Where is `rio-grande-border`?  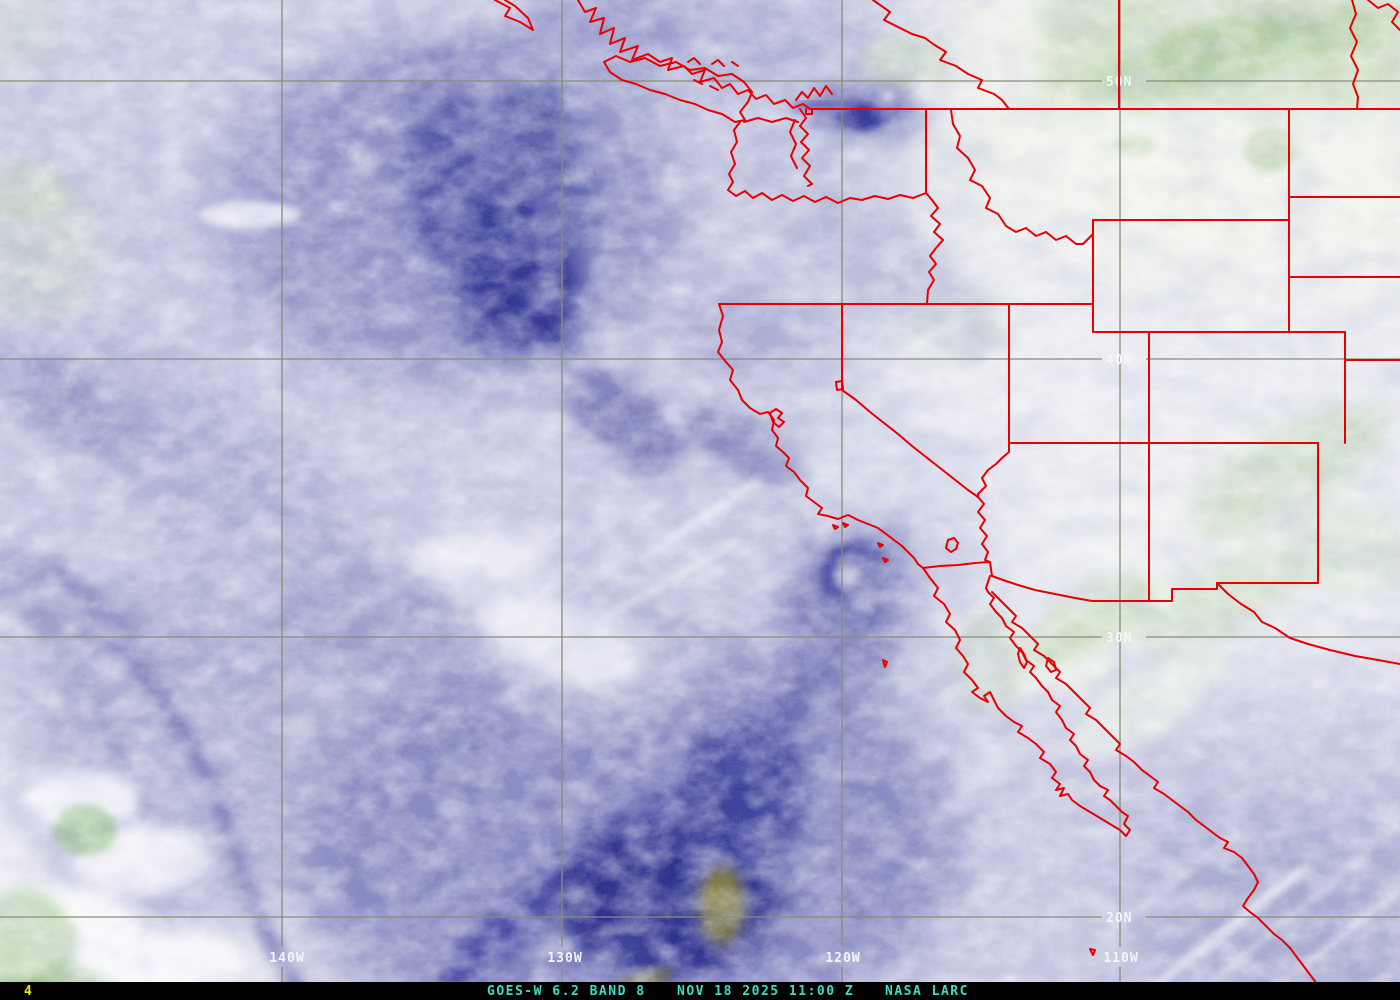
rio-grande-border is located at coordinates (1308, 623).